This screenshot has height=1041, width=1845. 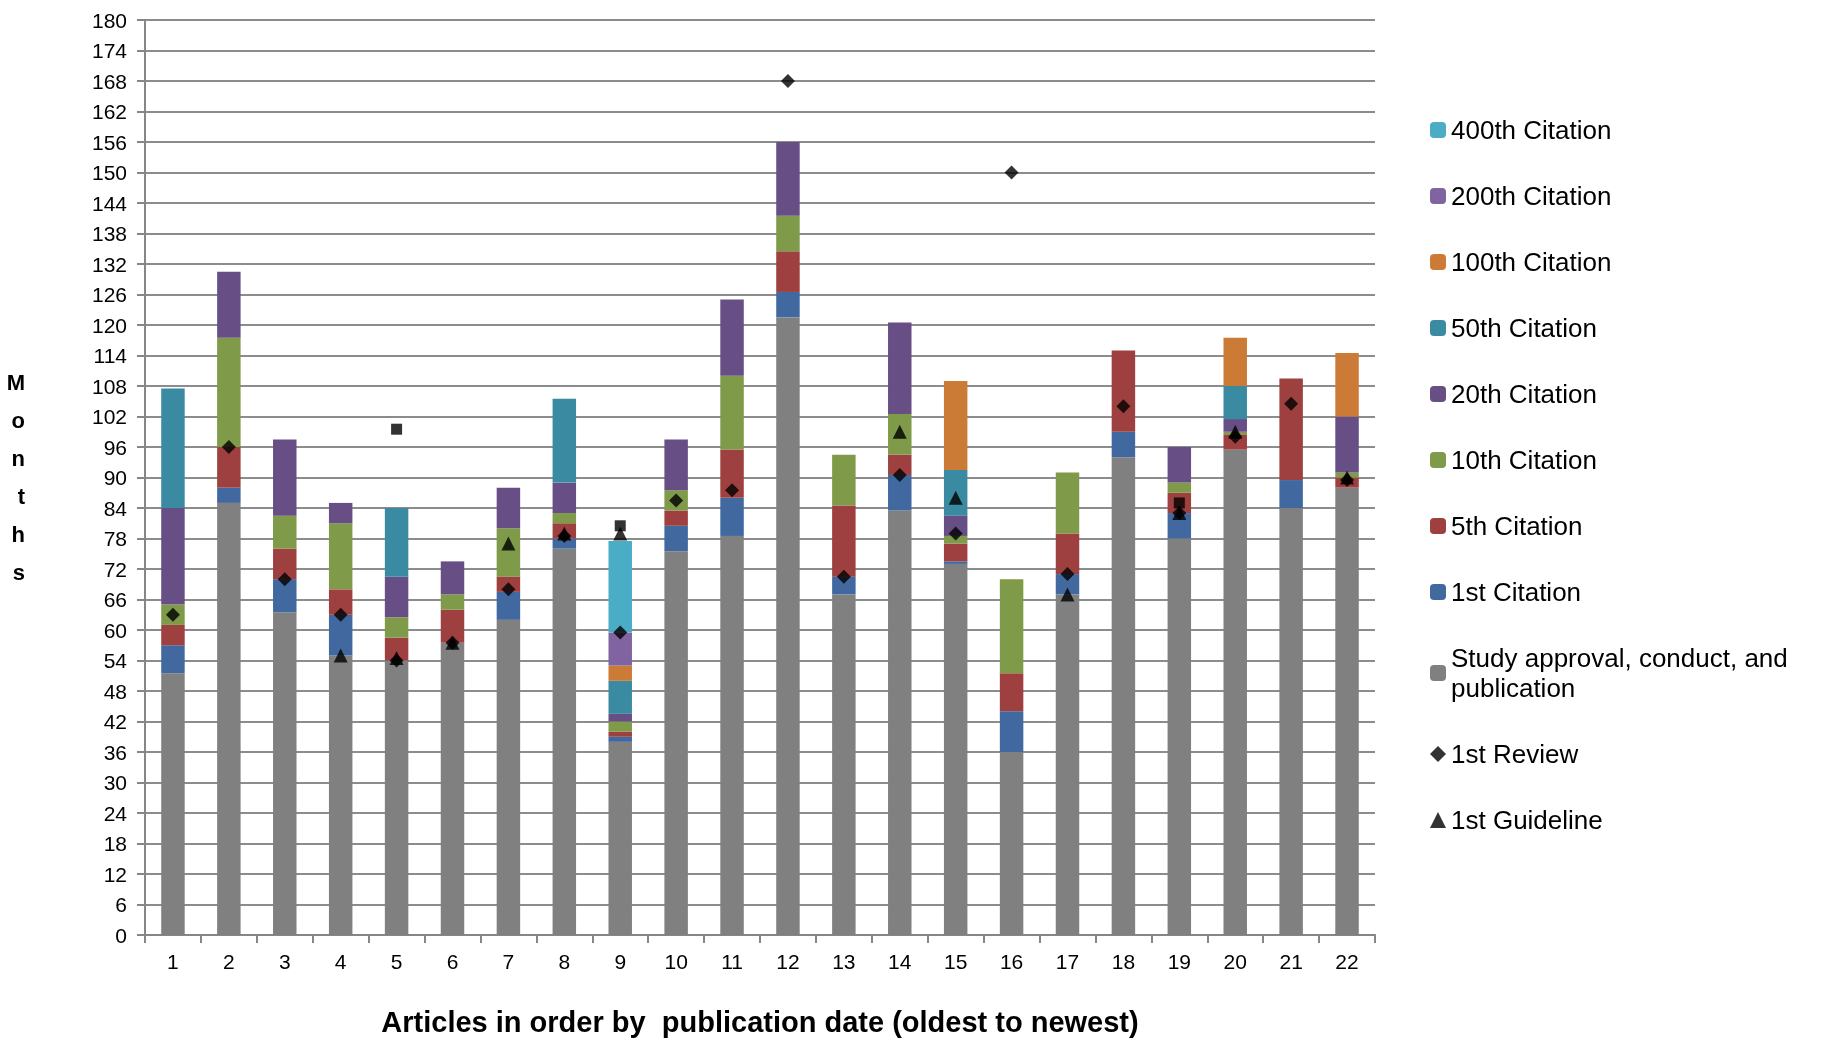 What do you see at coordinates (1531, 196) in the screenshot?
I see `legend-label: 200th Citation` at bounding box center [1531, 196].